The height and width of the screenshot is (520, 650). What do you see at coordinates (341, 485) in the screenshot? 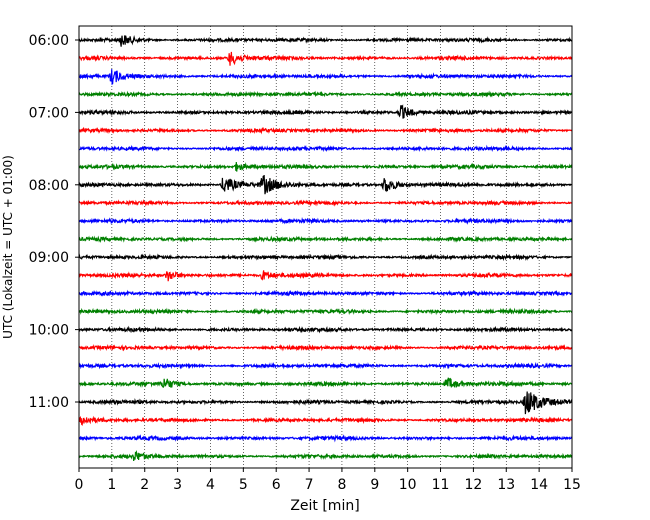
I see `x-tick-label: 8` at bounding box center [341, 485].